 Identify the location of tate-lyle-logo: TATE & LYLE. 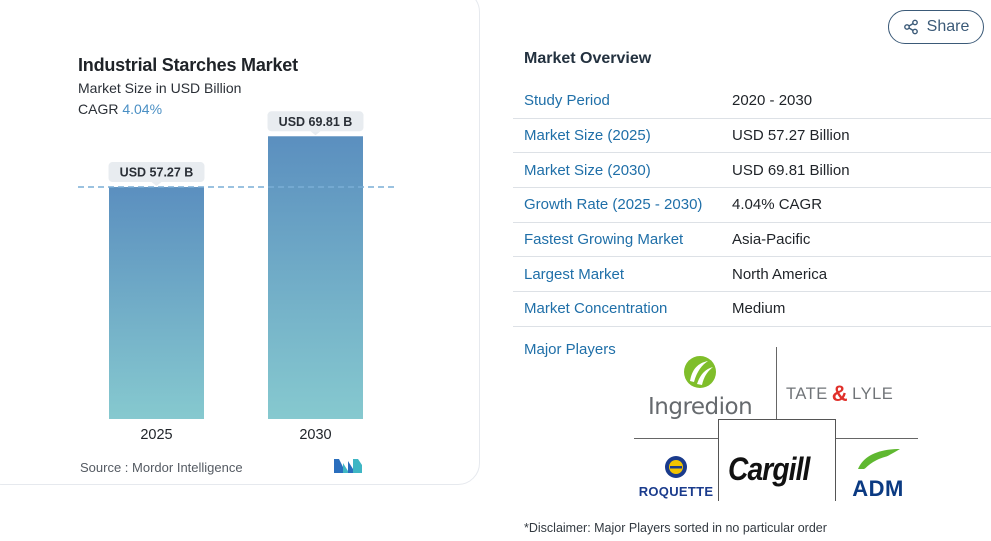
(839, 394).